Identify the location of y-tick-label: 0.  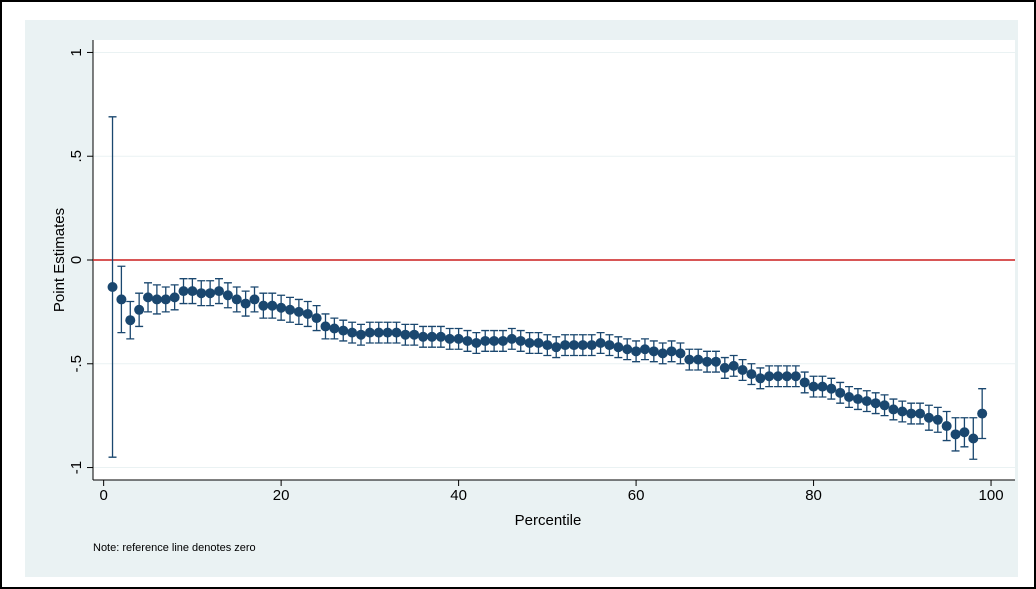
(76, 260).